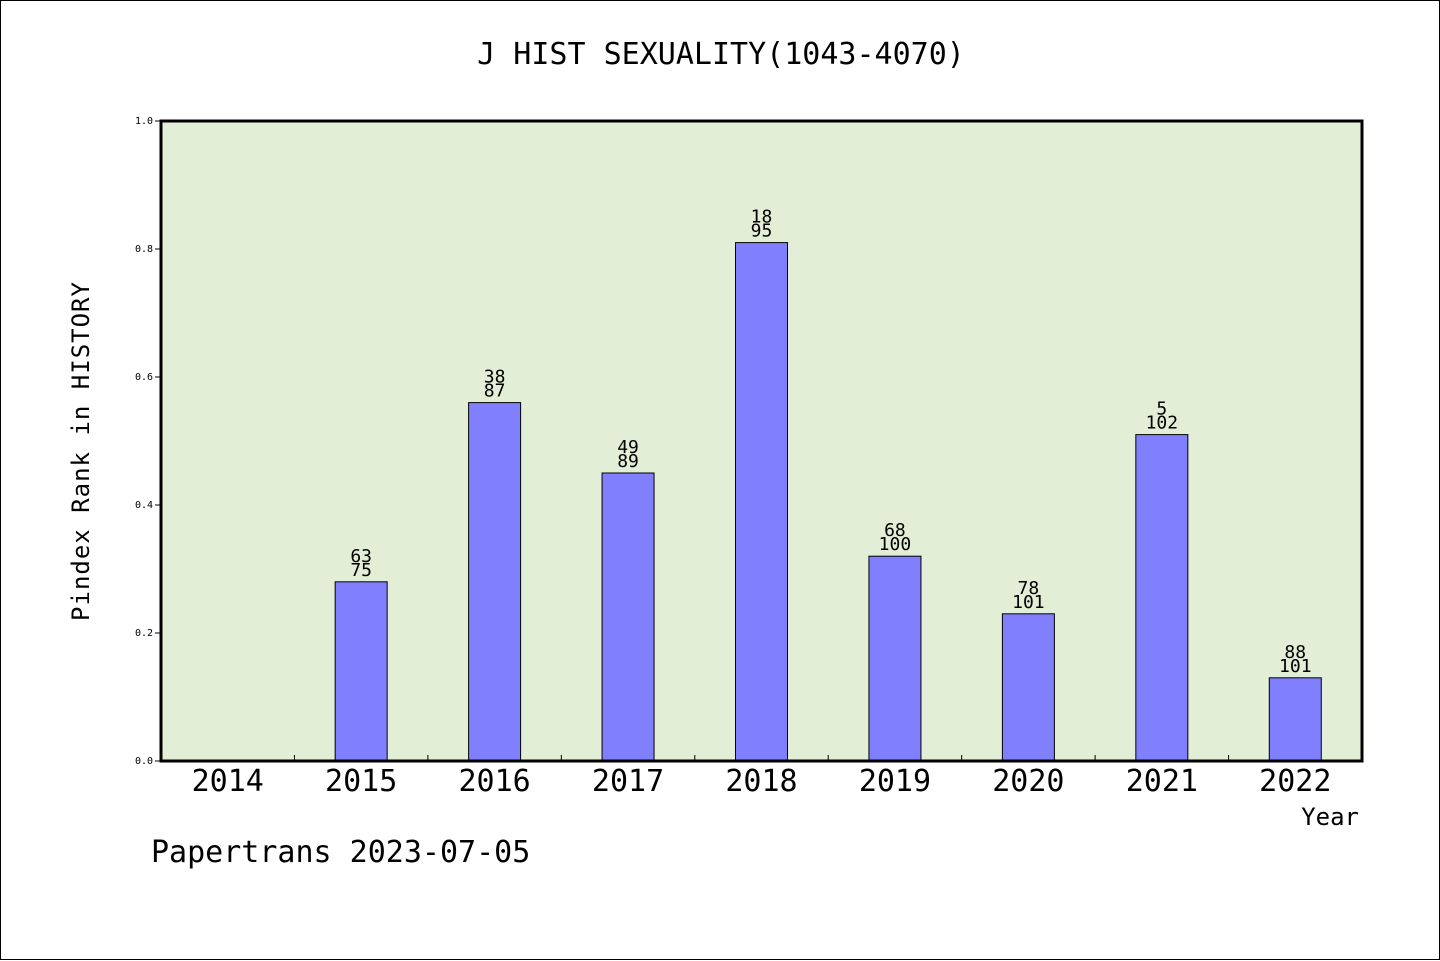 This screenshot has width=1440, height=961. What do you see at coordinates (361, 556) in the screenshot?
I see `bar-label-top-2015: 63` at bounding box center [361, 556].